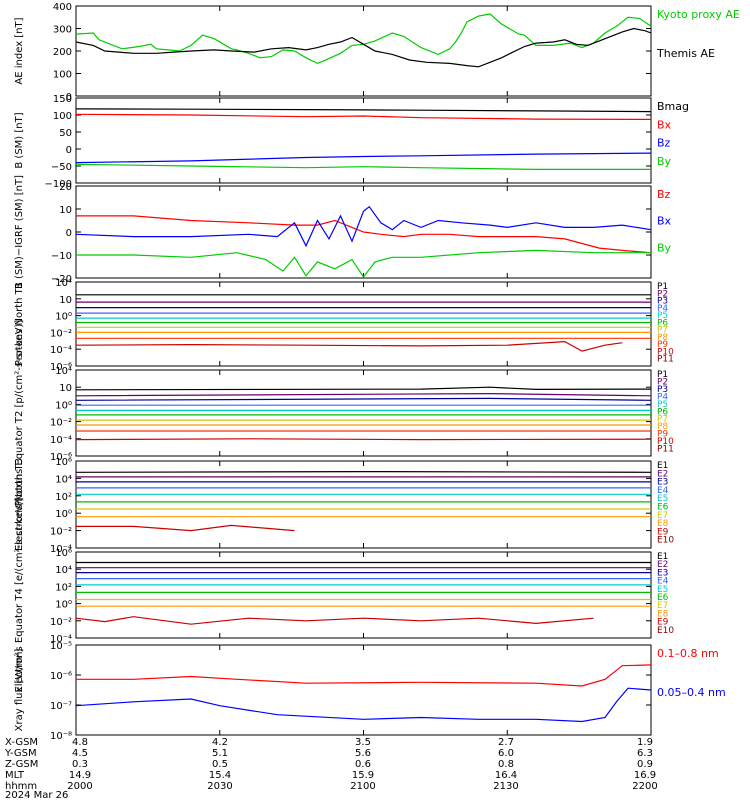 The width and height of the screenshot is (750, 800). I want to click on orbit-value: 4.8, so click(80, 742).